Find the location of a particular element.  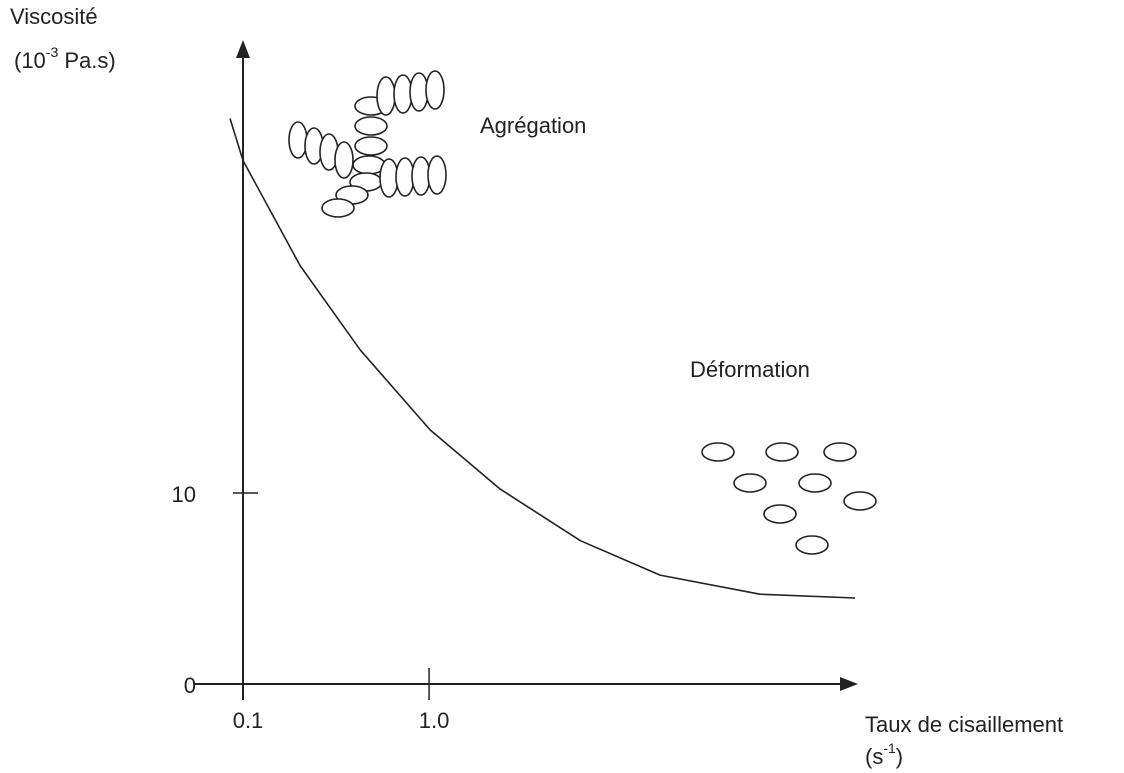

x-axis-arrow is located at coordinates (849, 684).